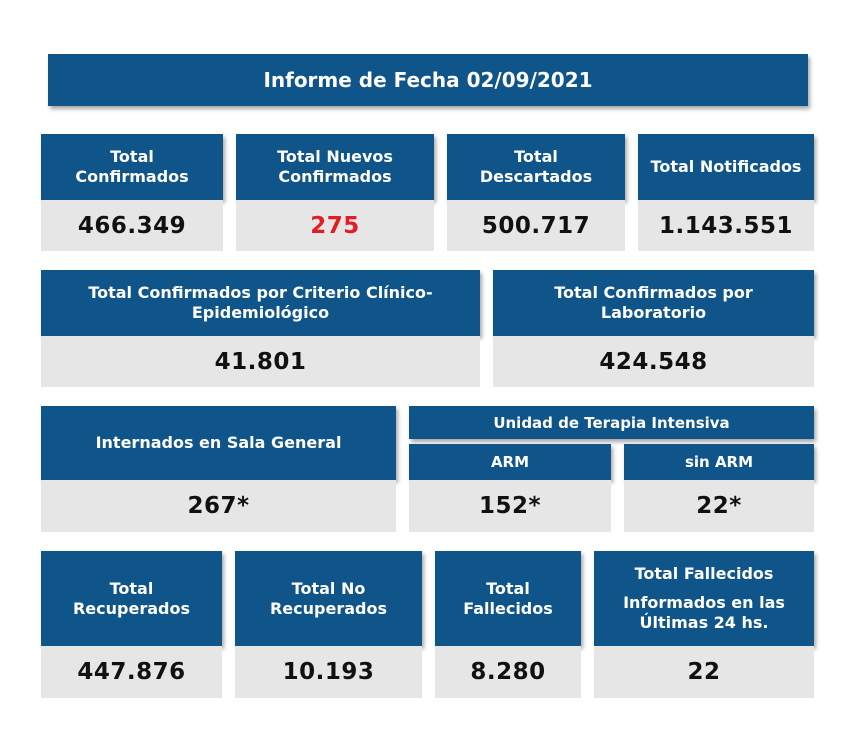 This screenshot has width=855, height=729. What do you see at coordinates (260, 312) in the screenshot?
I see `label-line: Epidemiológico` at bounding box center [260, 312].